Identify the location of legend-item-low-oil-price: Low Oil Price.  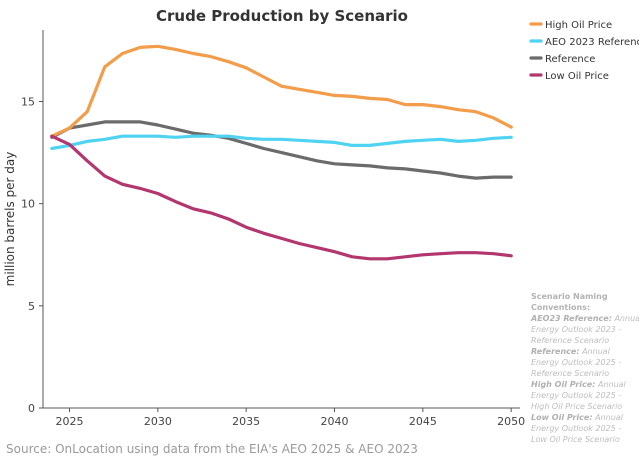
(569, 76).